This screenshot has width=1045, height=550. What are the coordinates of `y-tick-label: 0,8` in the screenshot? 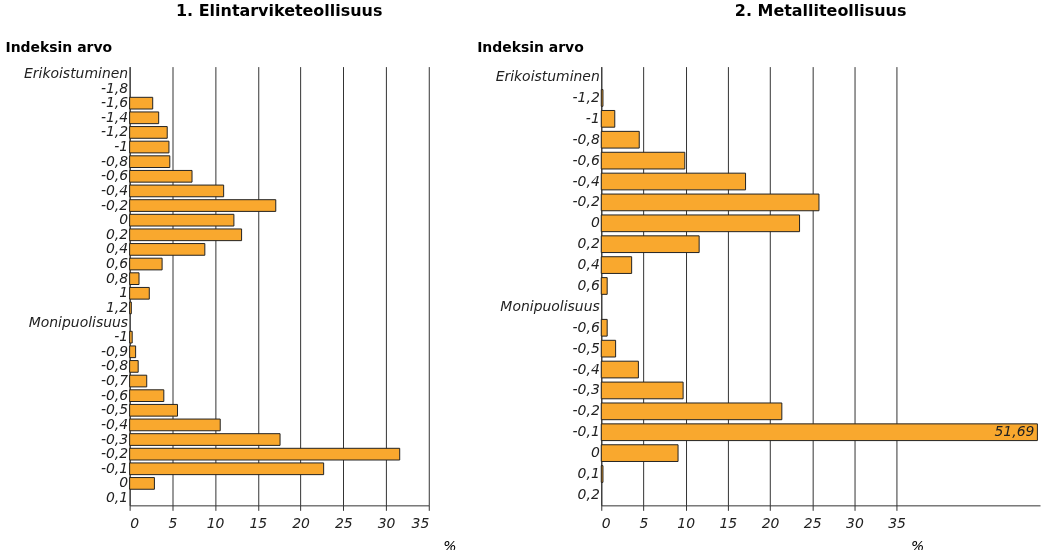 It's located at (117, 277).